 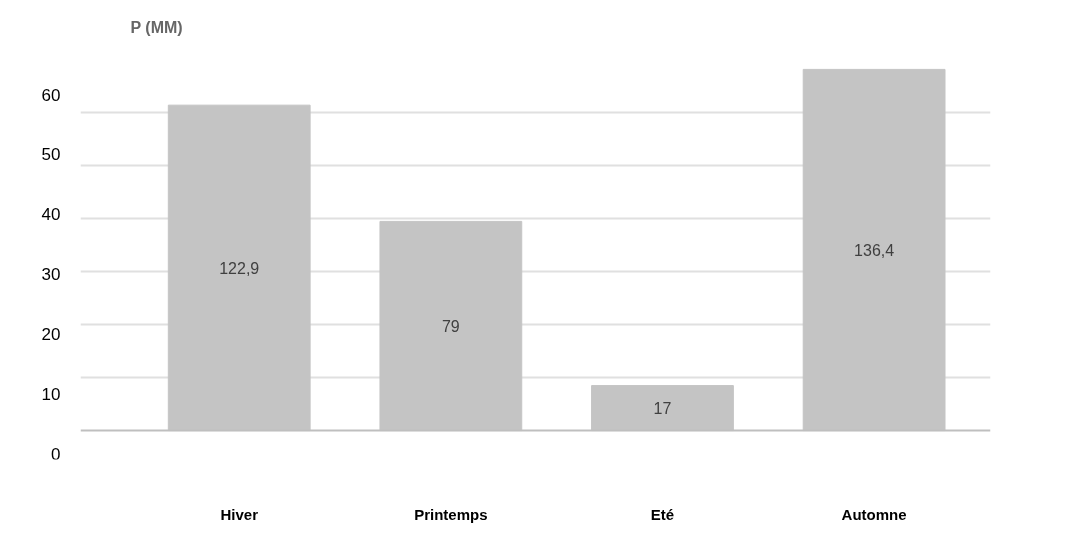 What do you see at coordinates (239, 268) in the screenshot?
I see `data-label: 122,9` at bounding box center [239, 268].